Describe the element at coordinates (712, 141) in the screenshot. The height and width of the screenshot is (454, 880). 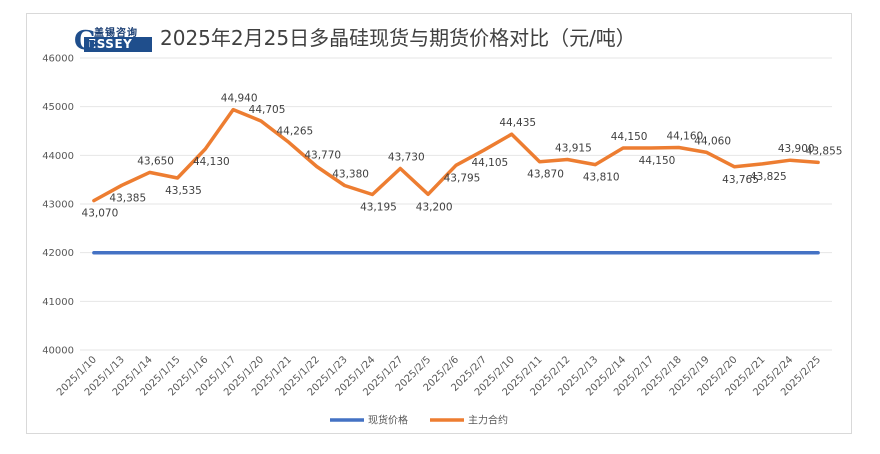
I see `data-label: 44,060` at that location.